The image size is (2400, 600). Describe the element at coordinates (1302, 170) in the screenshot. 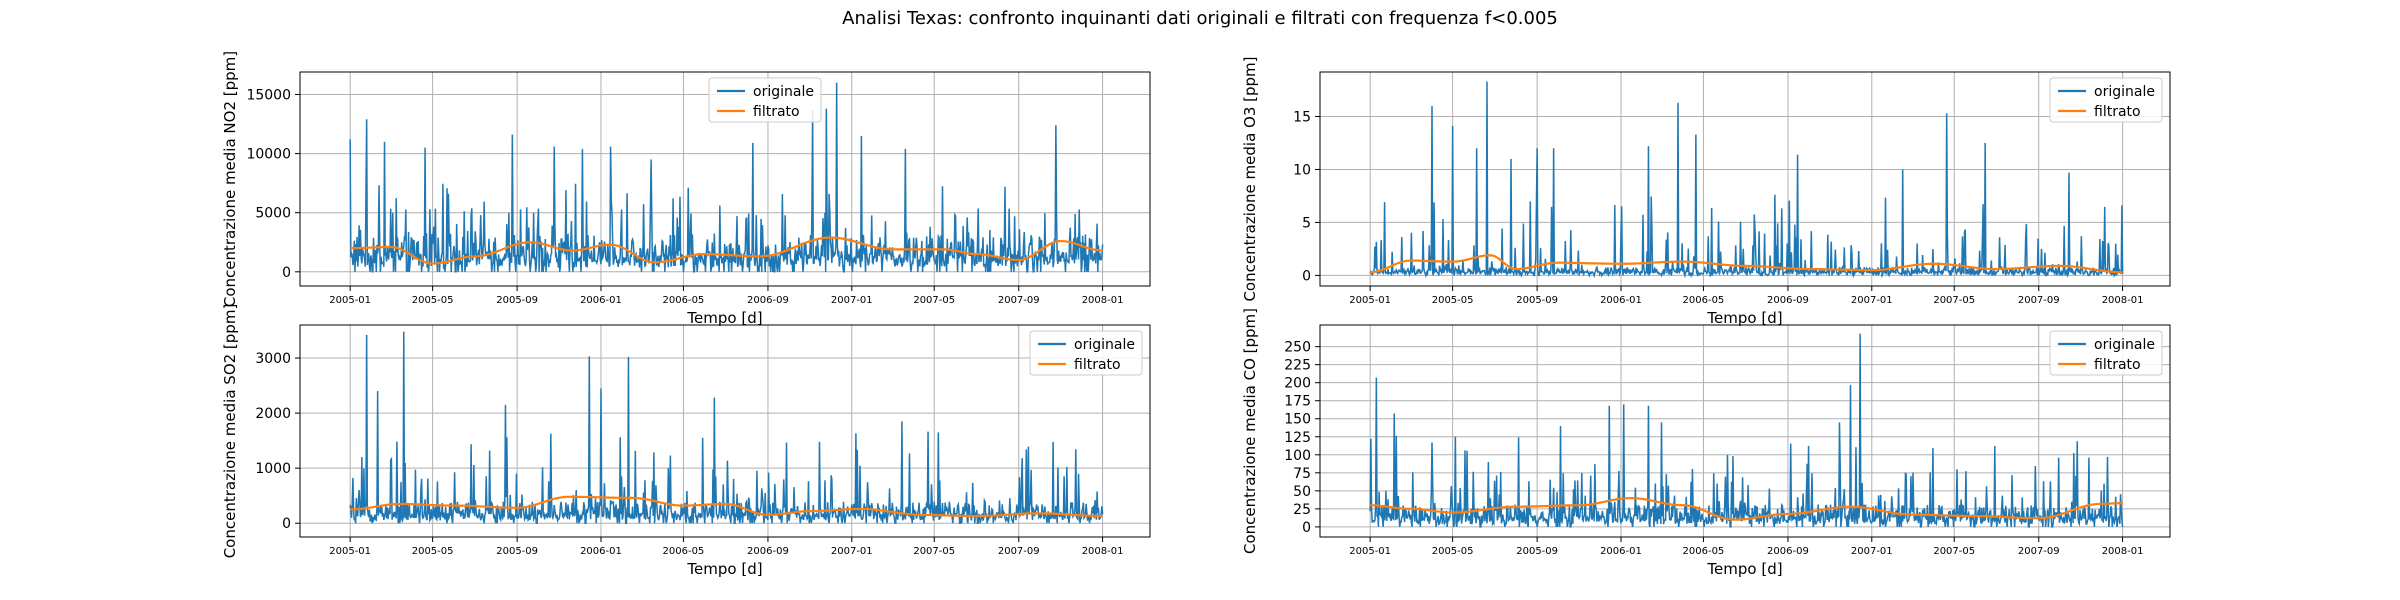

I see `y-tick-label: 10` at that location.